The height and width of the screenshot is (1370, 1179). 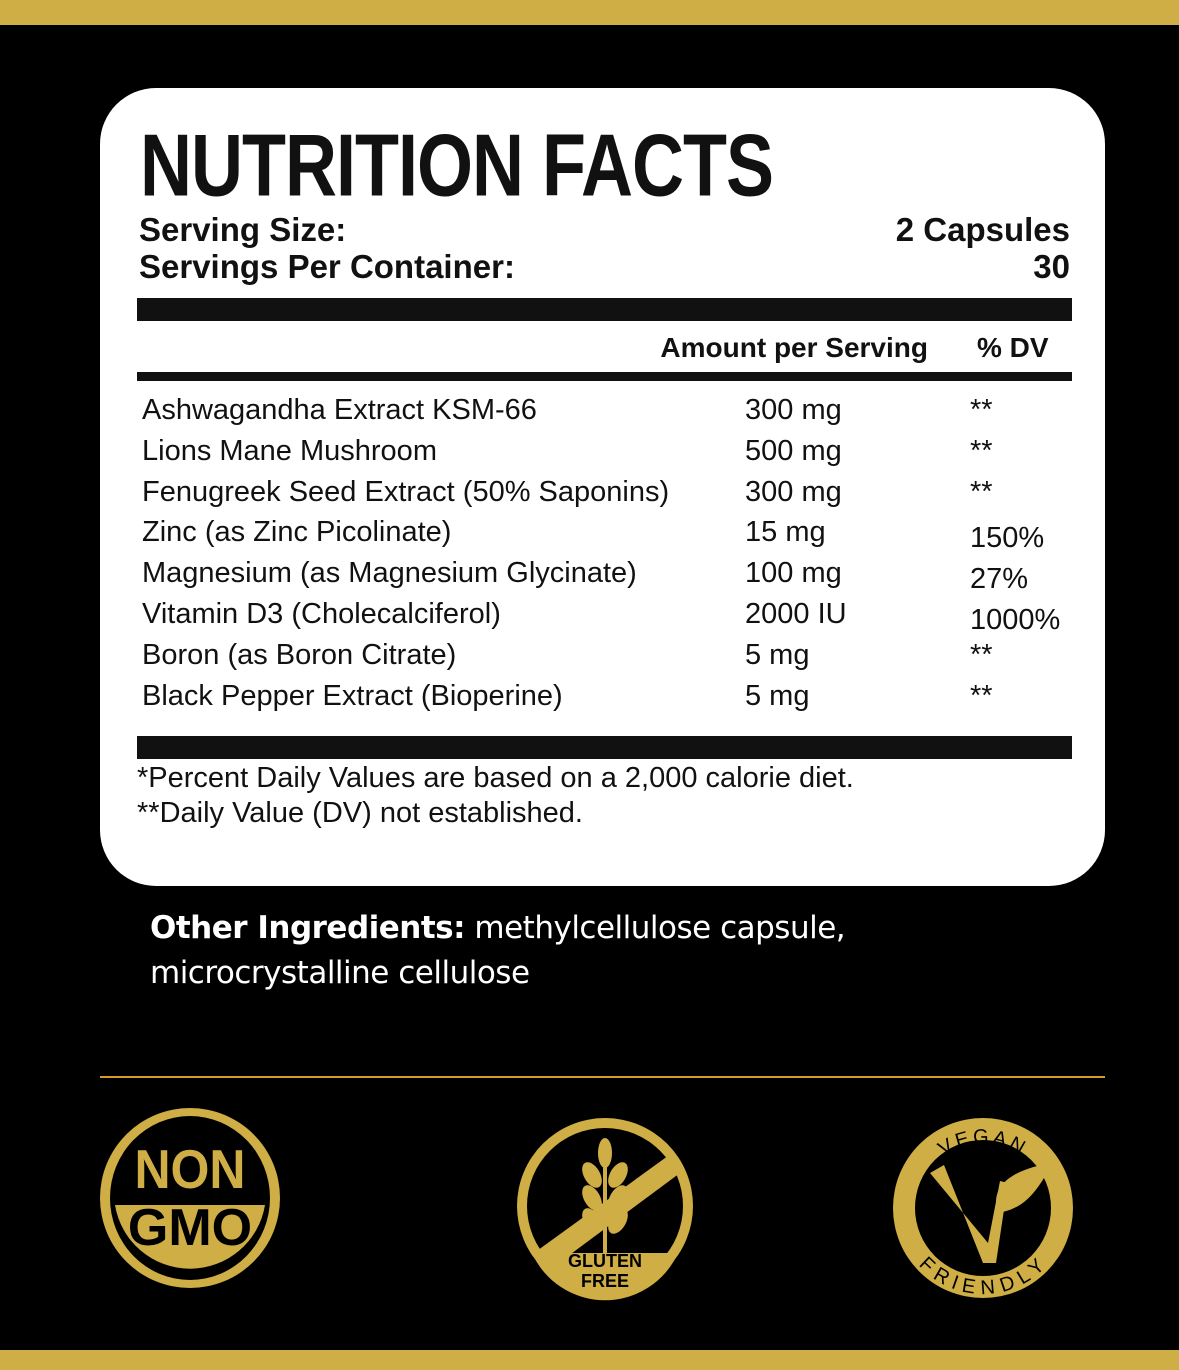 What do you see at coordinates (321, 614) in the screenshot?
I see `ingredient-name: Vitamin D3 (Cholecalciferol)` at bounding box center [321, 614].